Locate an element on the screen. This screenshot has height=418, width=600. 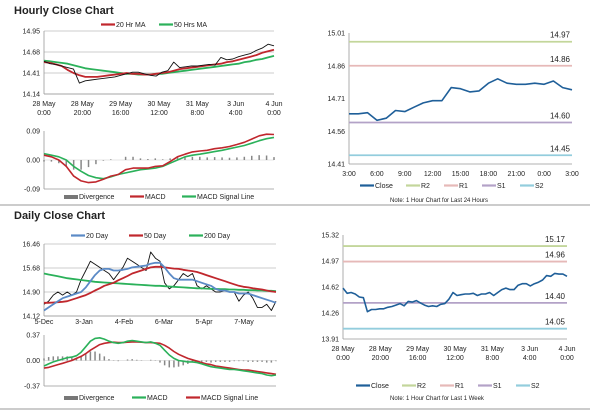
hourly-price-x-tick-label: 28 May is located at coordinates (44, 104).